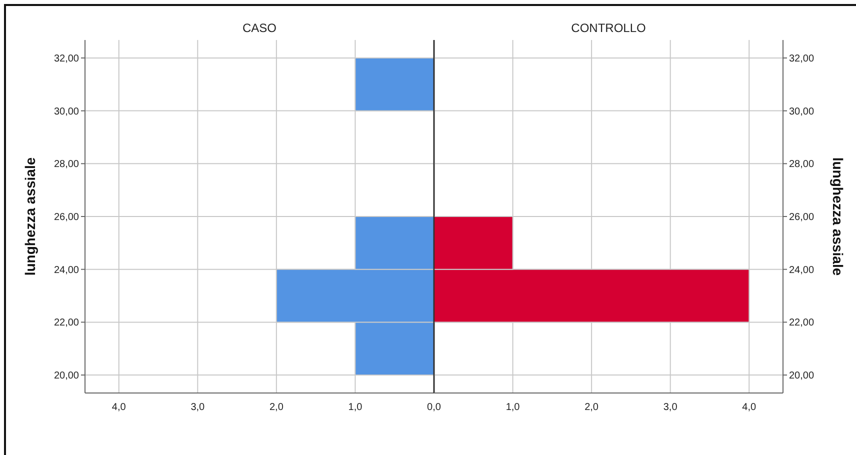  I want to click on x-tick-label: 0,0, so click(434, 407).